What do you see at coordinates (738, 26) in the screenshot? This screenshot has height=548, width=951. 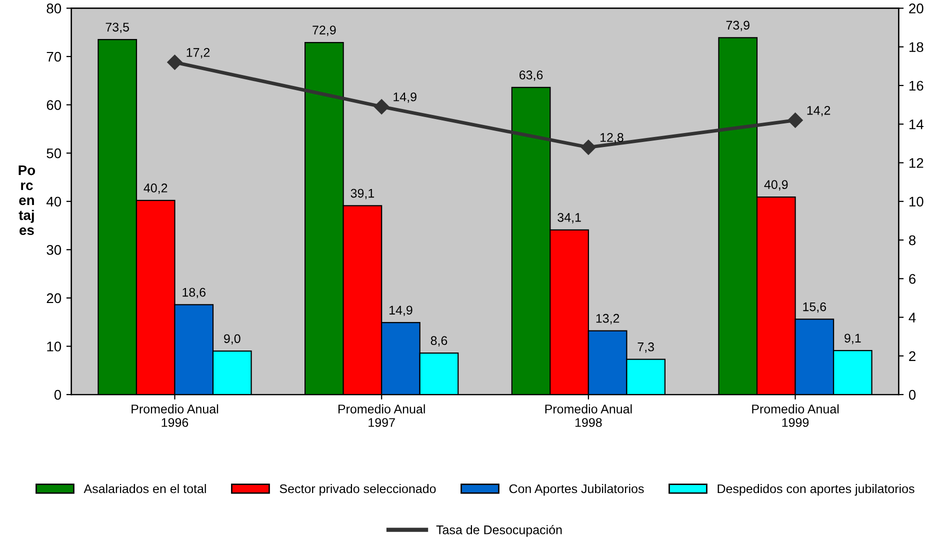 I see `data-label: 73,9` at bounding box center [738, 26].